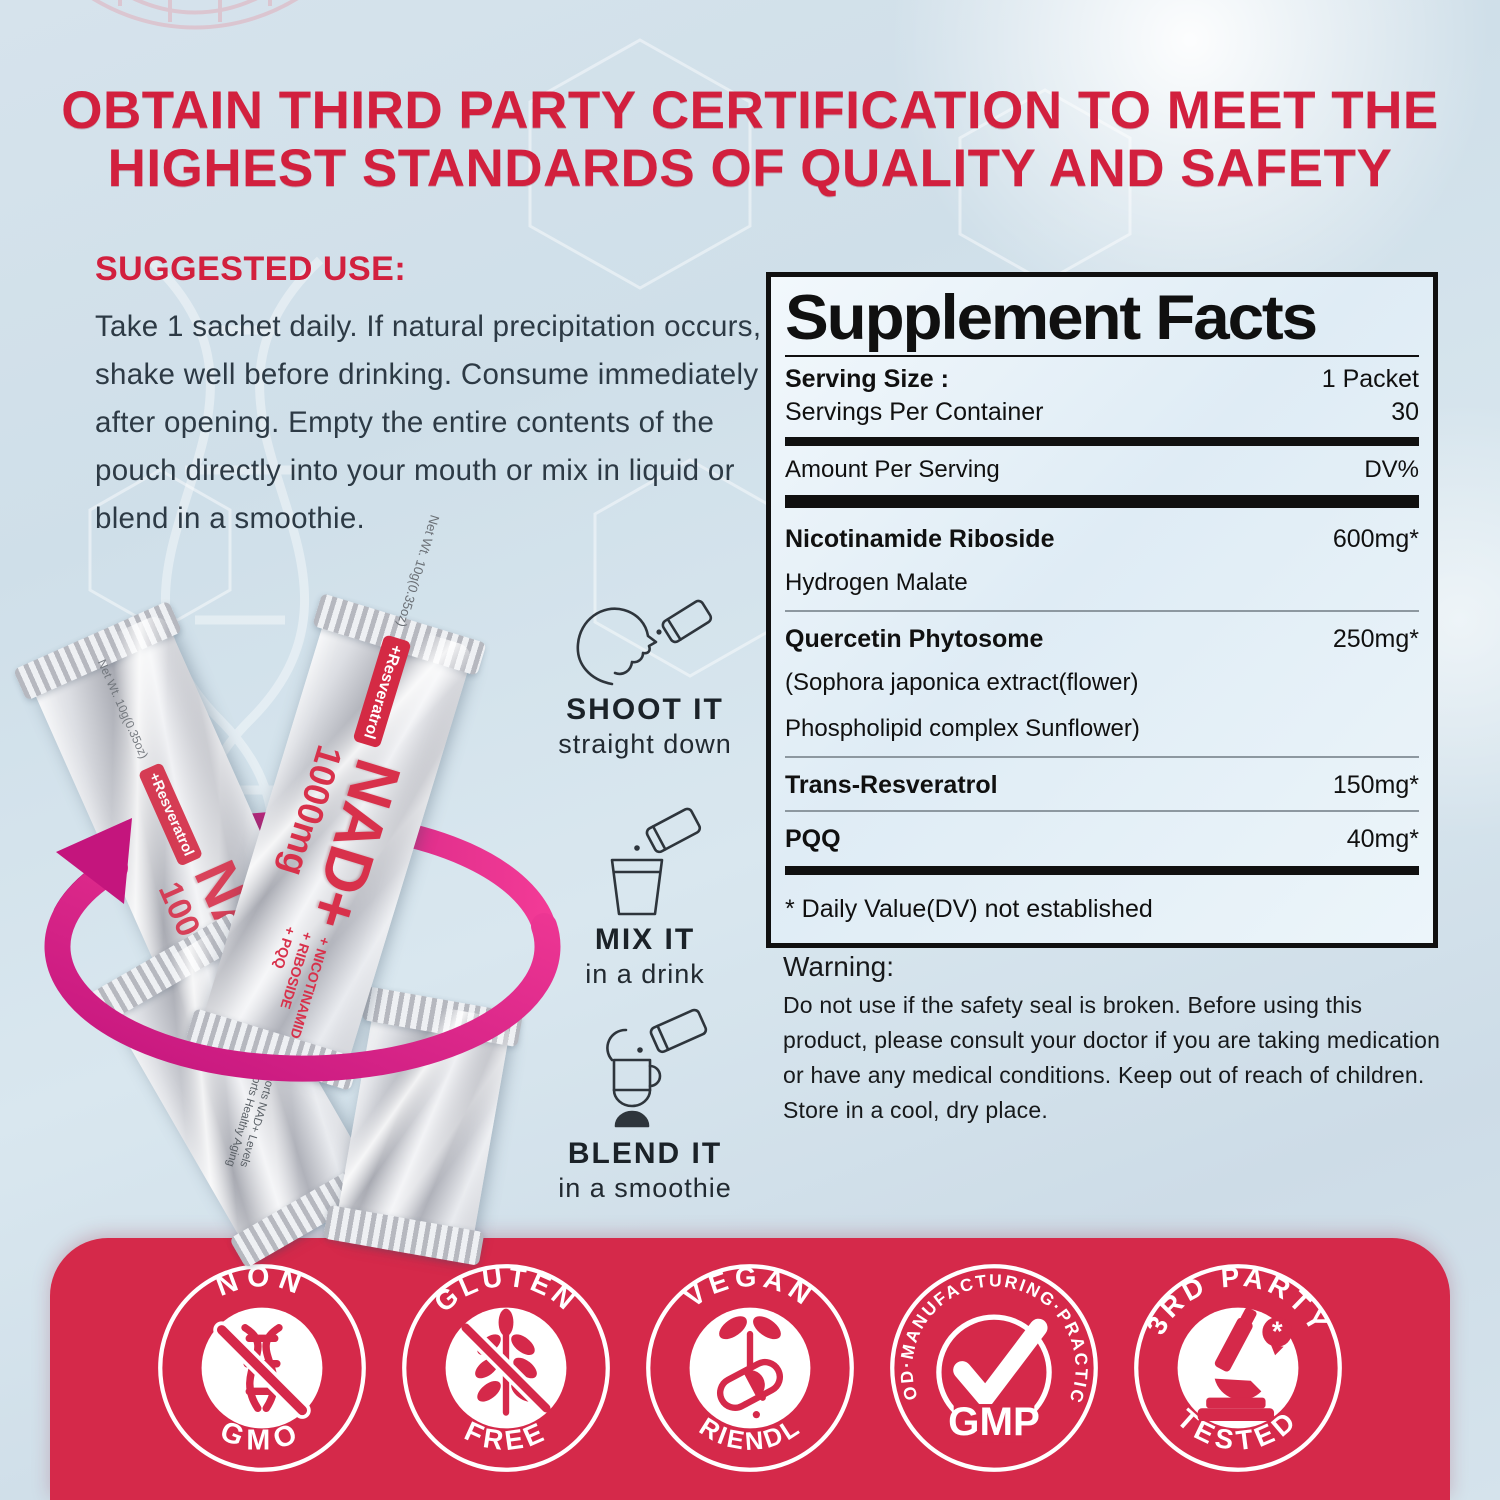 This screenshot has height=1500, width=1500. I want to click on svg-text: VEGAN, so click(750, 1287).